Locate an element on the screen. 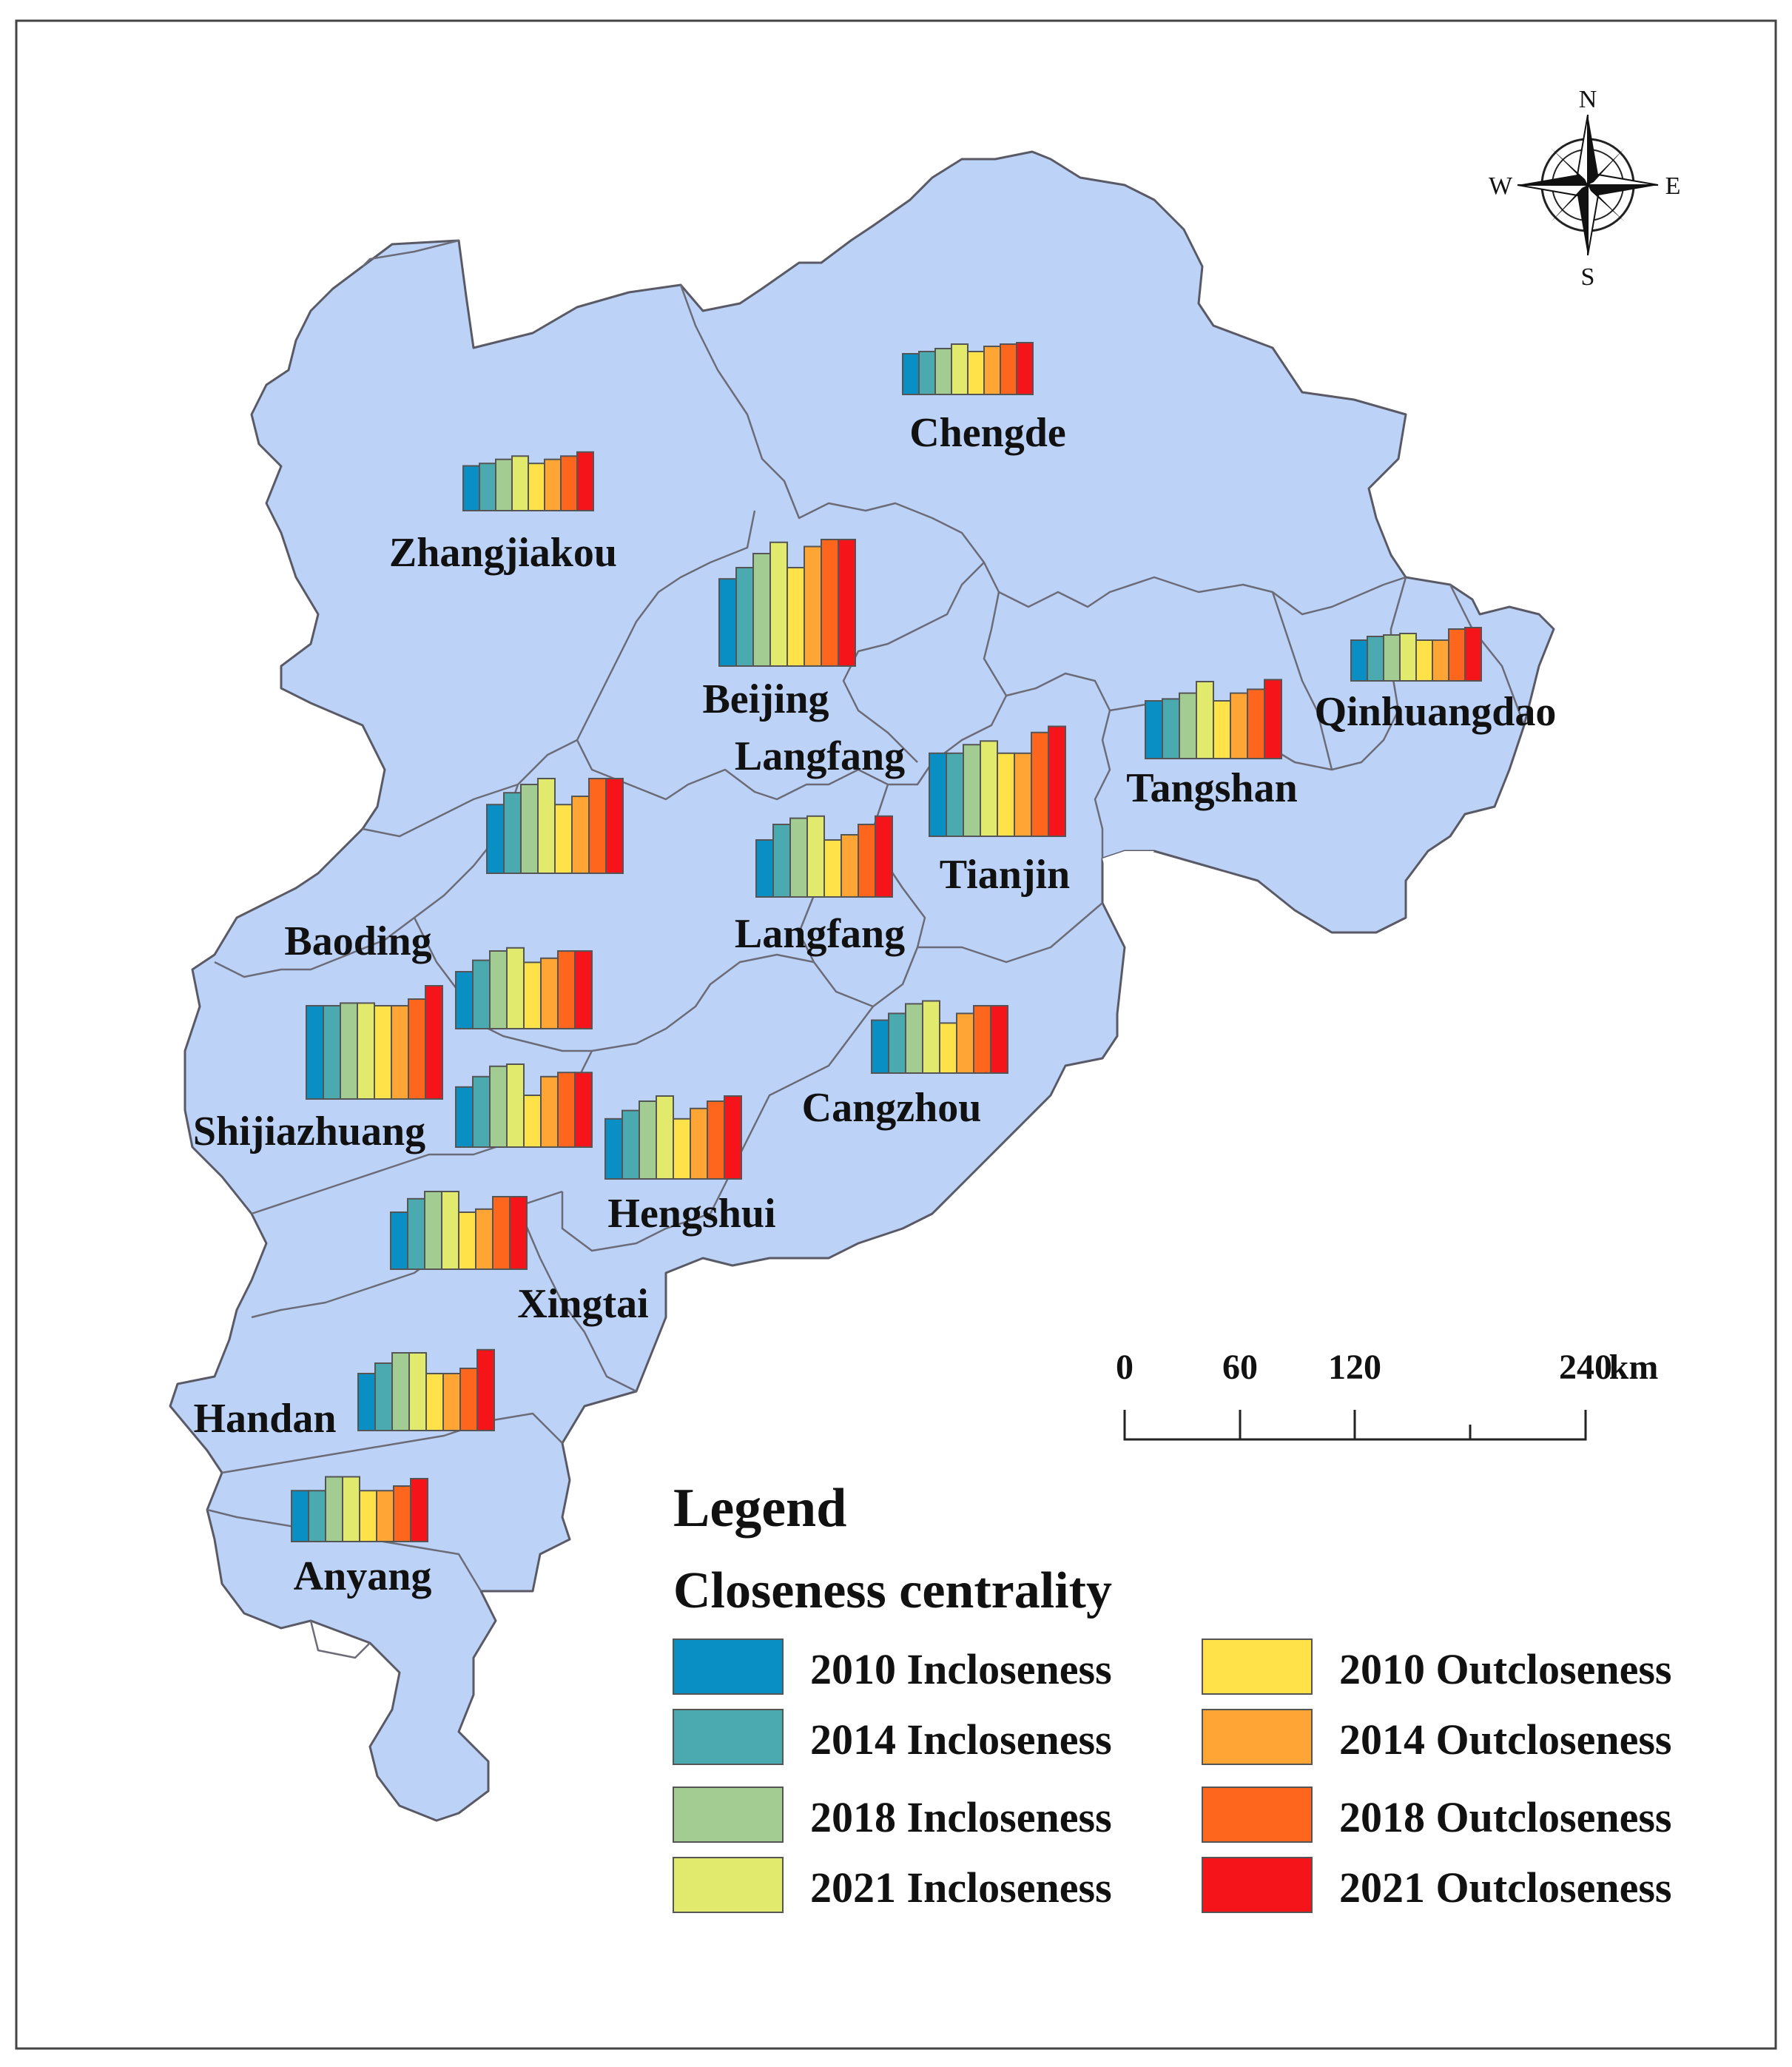  legend-label-0: 2010 Incloseness is located at coordinates (961, 1669).